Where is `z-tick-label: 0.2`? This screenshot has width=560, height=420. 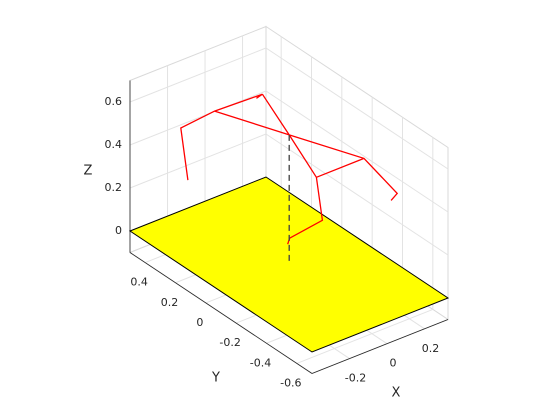 z-tick-label: 0.2 is located at coordinates (114, 187).